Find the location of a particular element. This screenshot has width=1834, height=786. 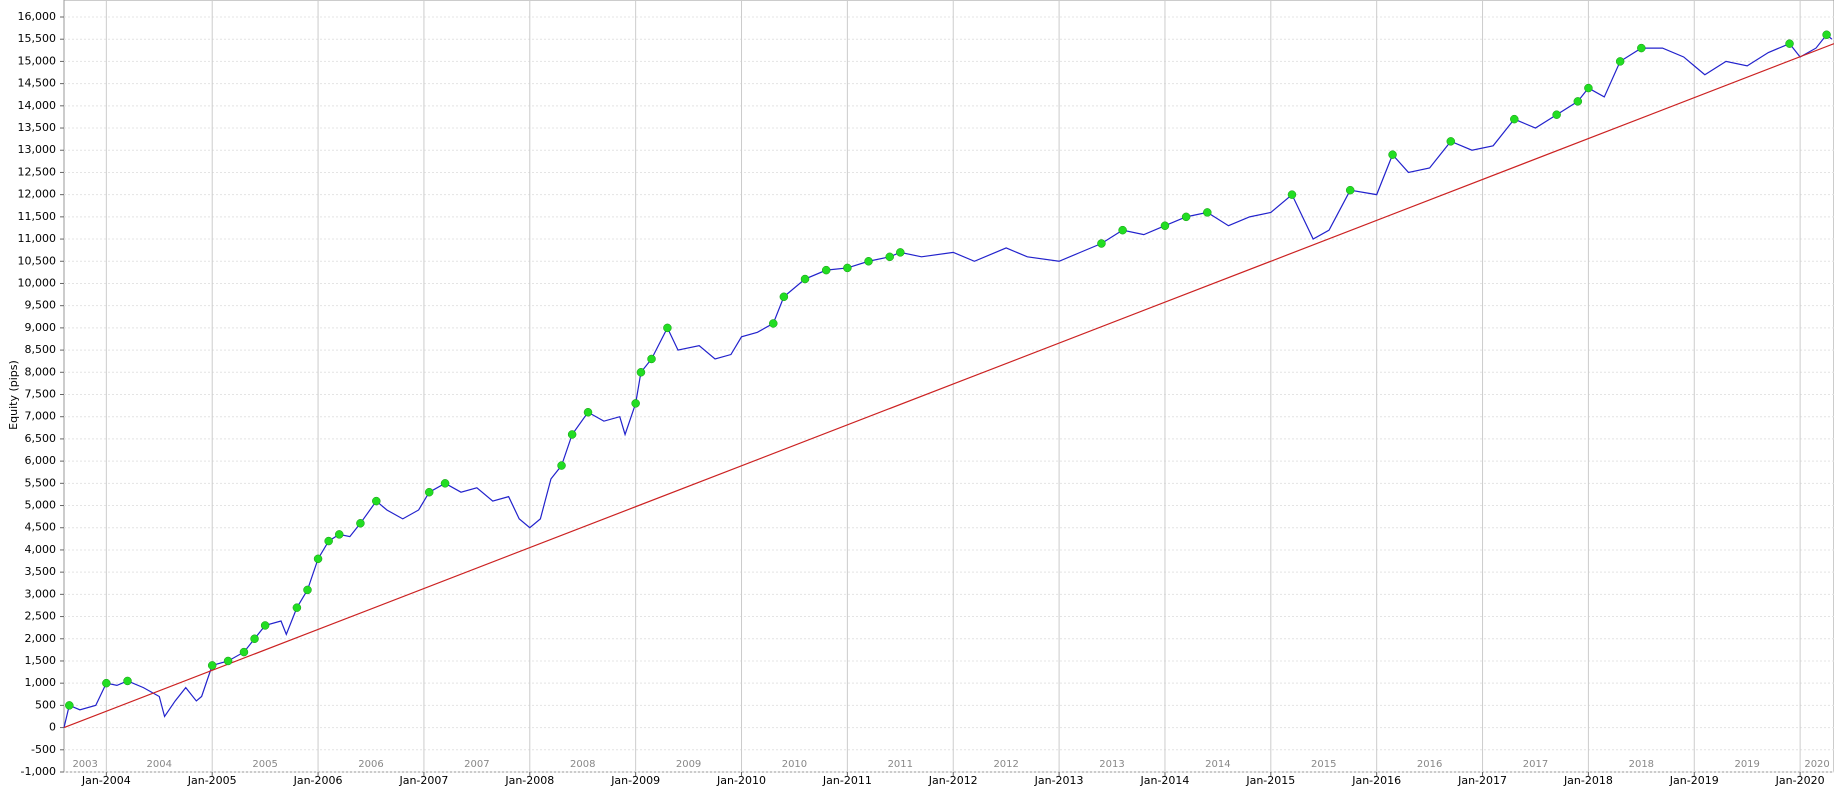

x-tick-label: Jan-2014 is located at coordinates (1164, 780).